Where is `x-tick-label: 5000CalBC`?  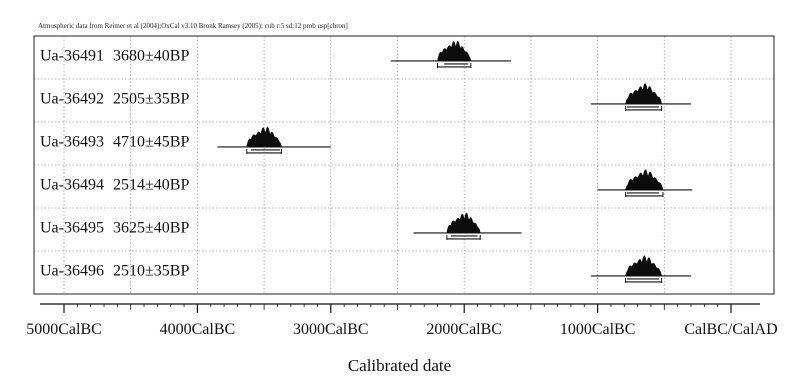
x-tick-label: 5000CalBC is located at coordinates (64, 329).